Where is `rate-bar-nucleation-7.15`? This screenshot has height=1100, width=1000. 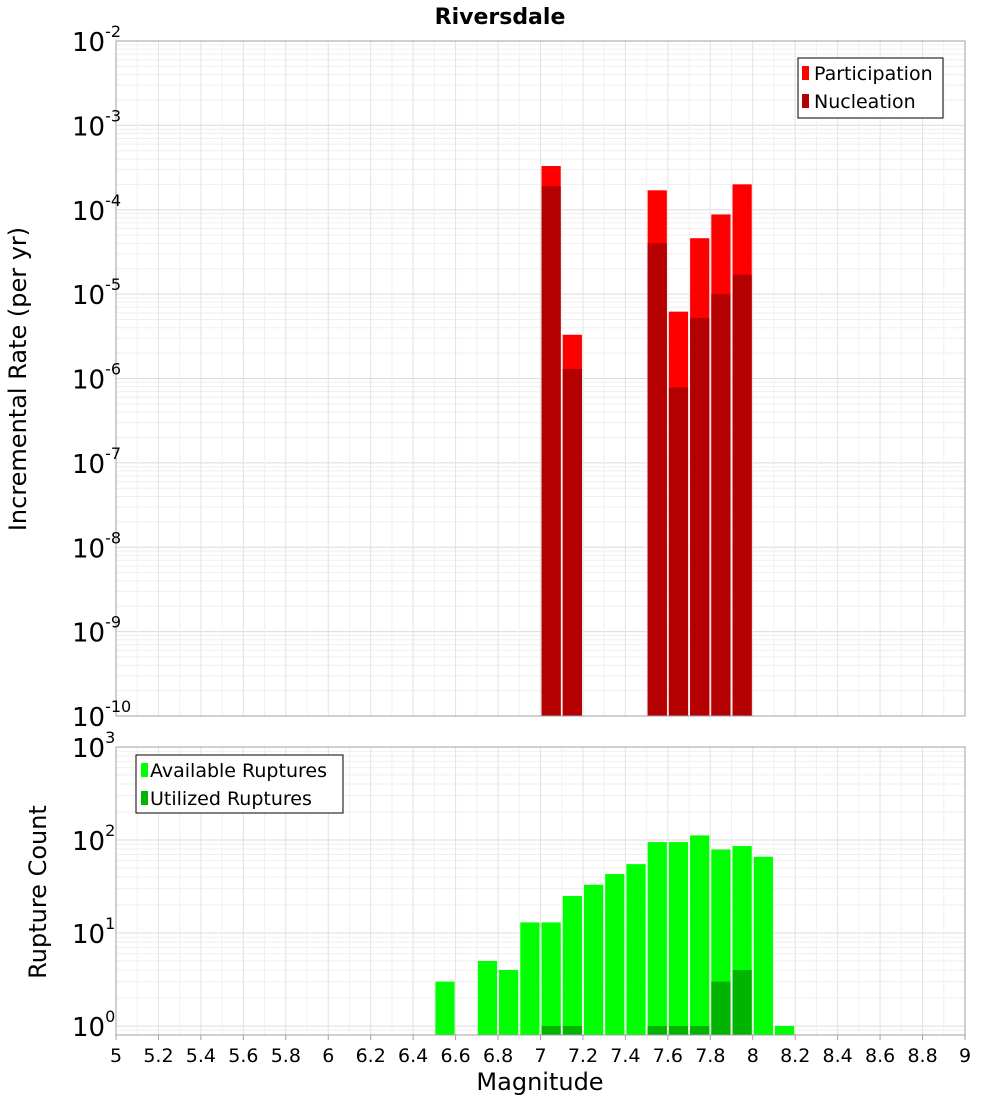 rate-bar-nucleation-7.15 is located at coordinates (572, 542).